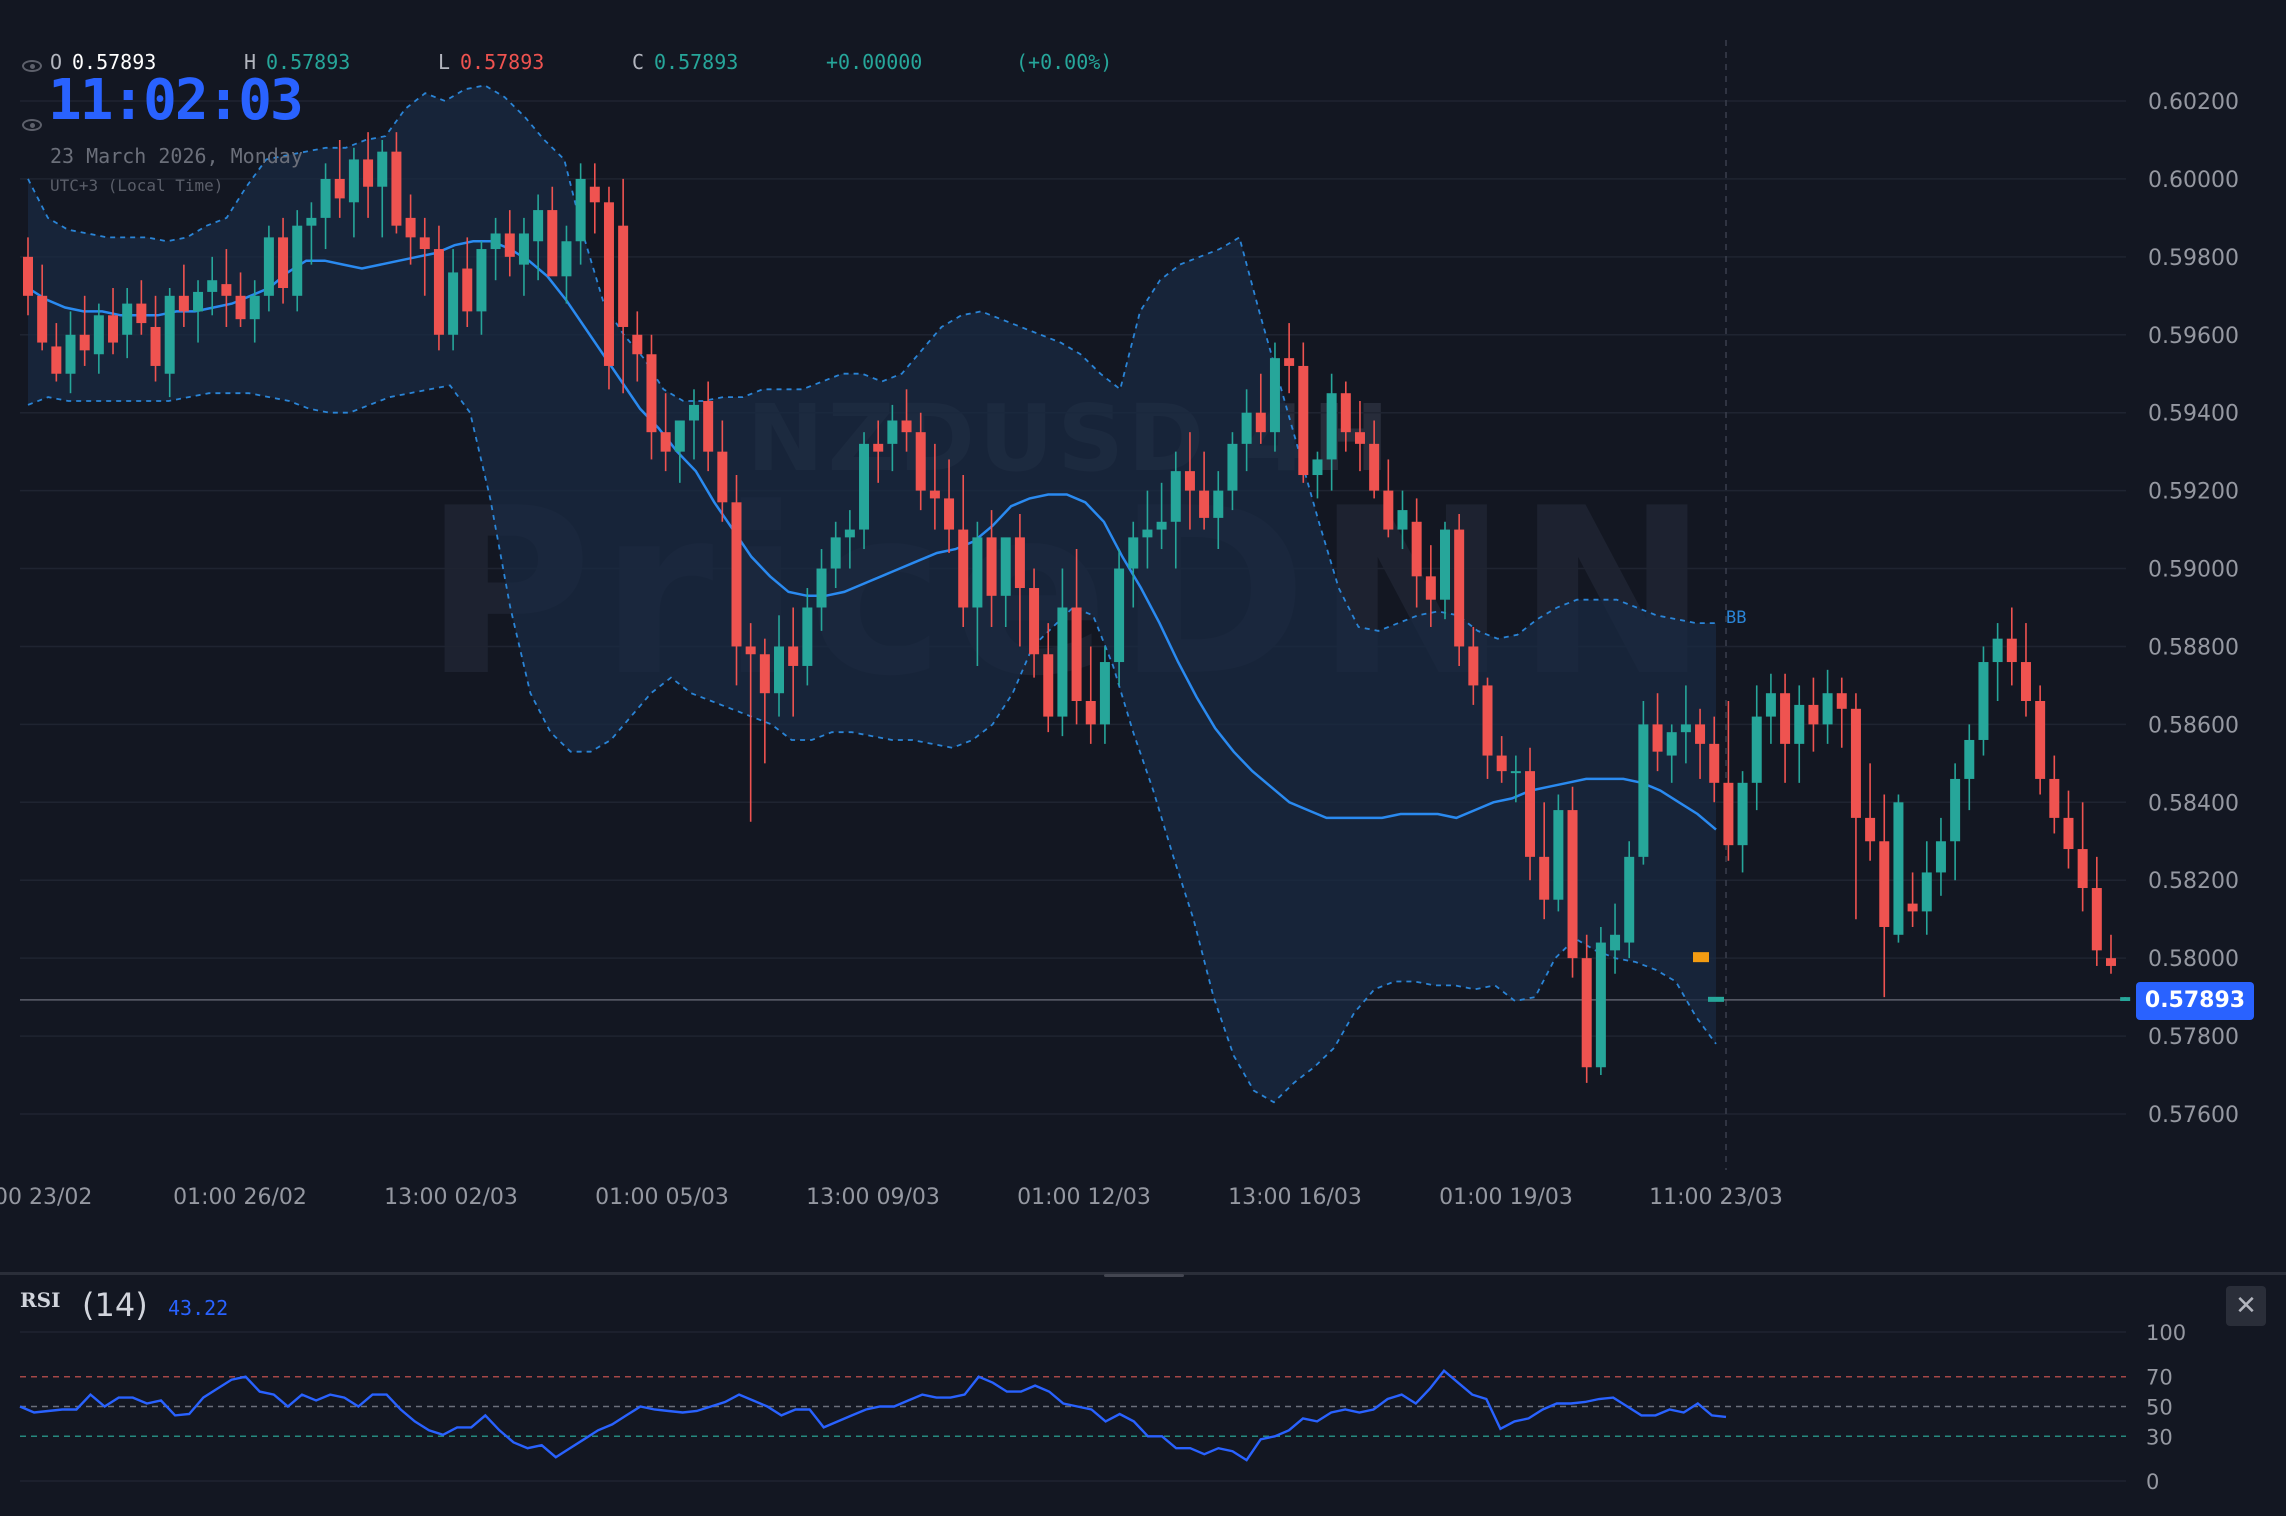 The width and height of the screenshot is (2286, 1516). I want to click on rsi-value: 43.22, so click(198, 1308).